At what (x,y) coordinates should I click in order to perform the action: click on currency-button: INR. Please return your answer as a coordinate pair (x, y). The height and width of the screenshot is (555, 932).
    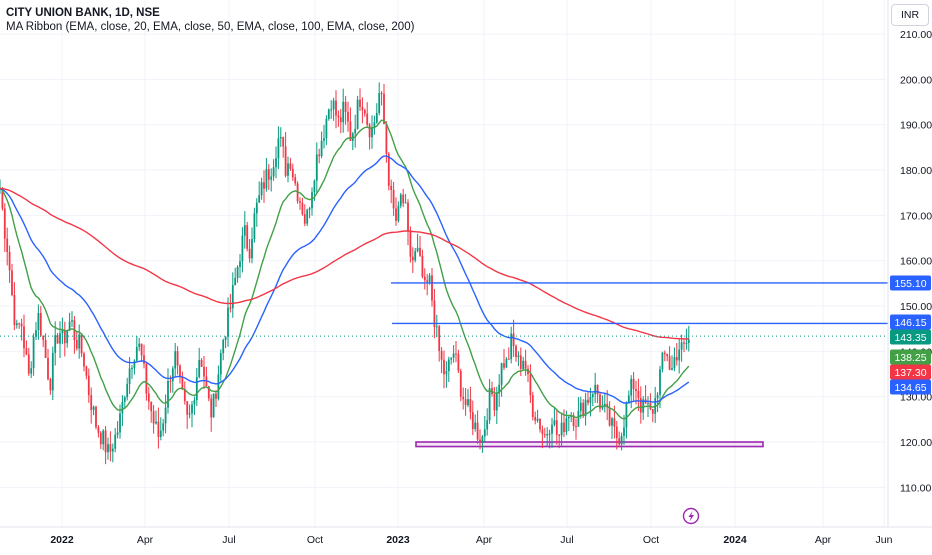
    Looking at the image, I should click on (910, 15).